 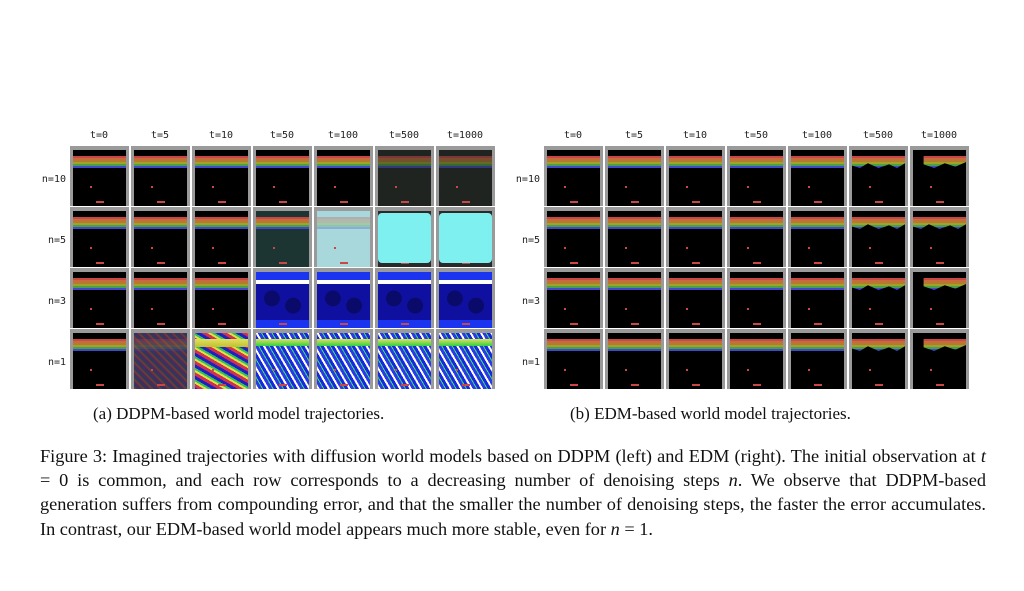 What do you see at coordinates (573, 135) in the screenshot?
I see `time-label: t=0` at bounding box center [573, 135].